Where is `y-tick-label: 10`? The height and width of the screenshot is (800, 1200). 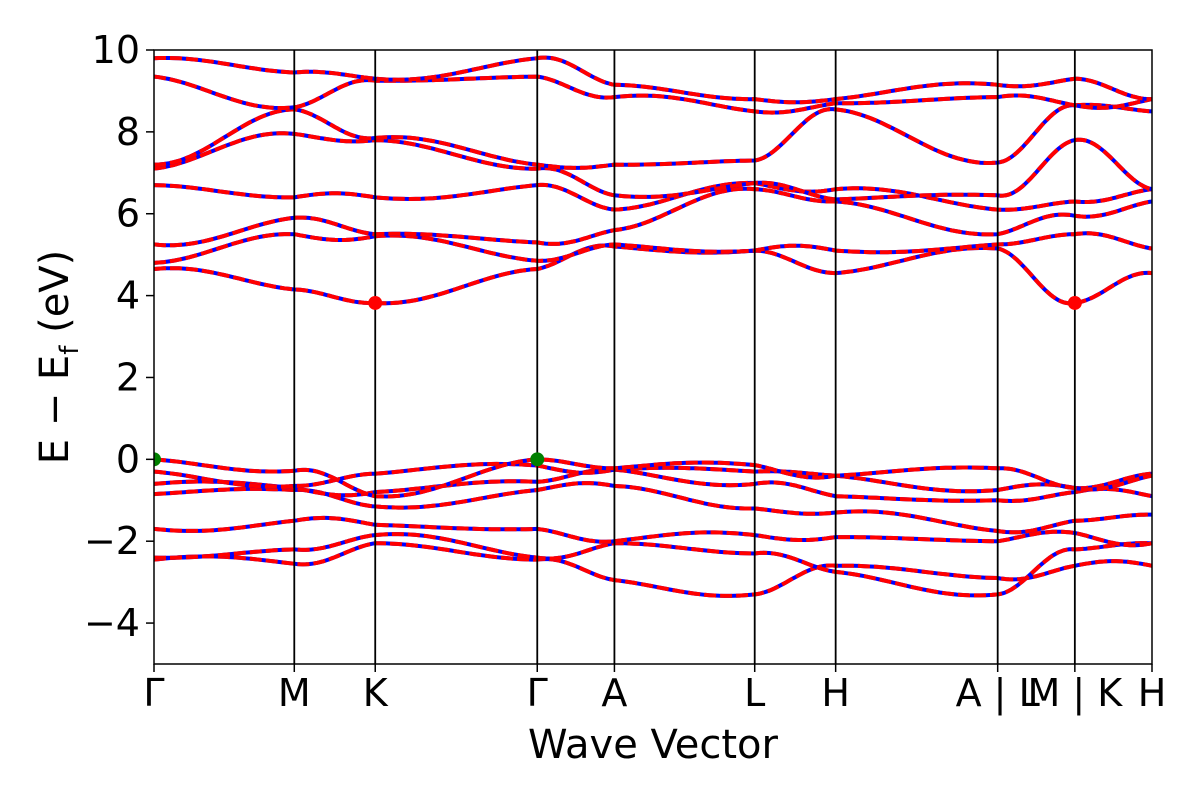
y-tick-label: 10 is located at coordinates (116, 50).